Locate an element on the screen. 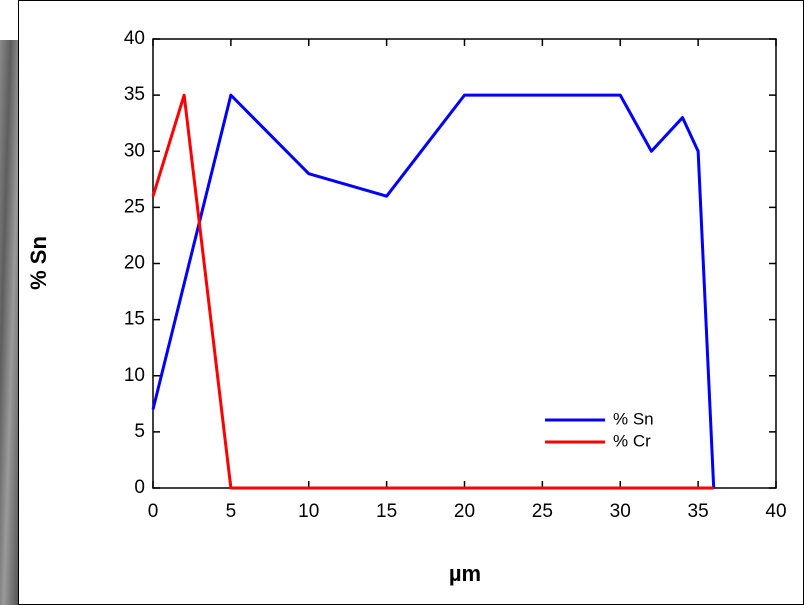 This screenshot has width=805, height=605. y-tick-label: 15 is located at coordinates (134, 319).